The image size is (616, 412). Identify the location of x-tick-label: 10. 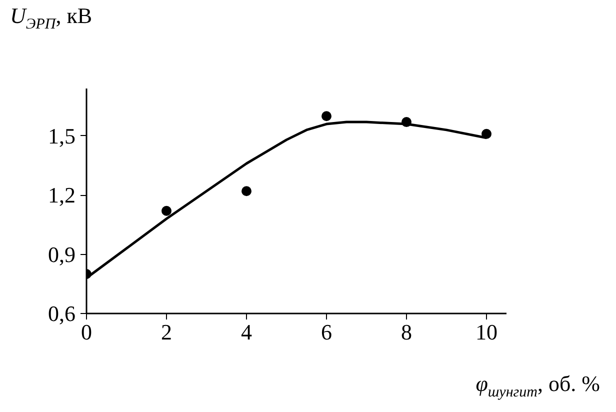
(487, 332).